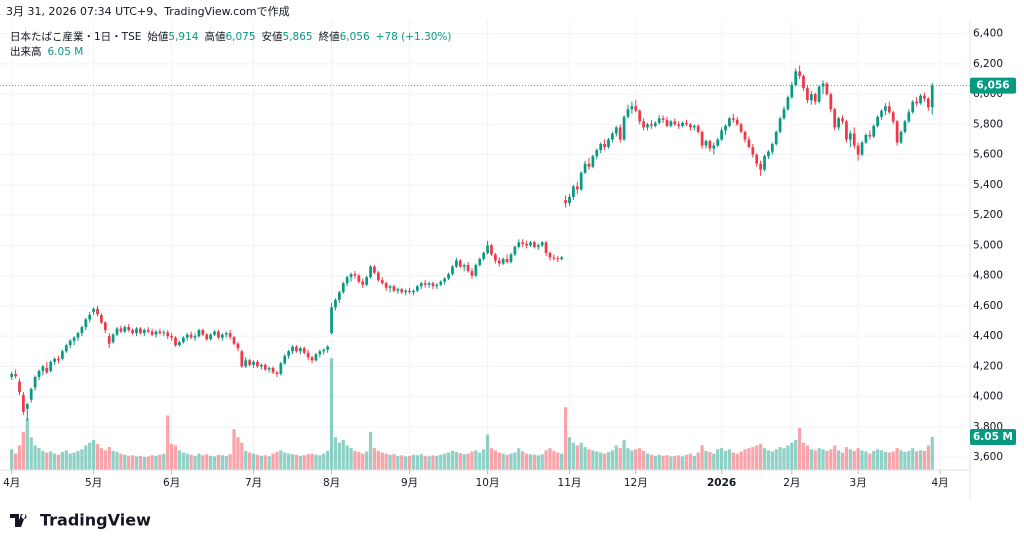 Image resolution: width=1024 pixels, height=546 pixels. What do you see at coordinates (858, 483) in the screenshot?
I see `x-tick-label: 3月` at bounding box center [858, 483].